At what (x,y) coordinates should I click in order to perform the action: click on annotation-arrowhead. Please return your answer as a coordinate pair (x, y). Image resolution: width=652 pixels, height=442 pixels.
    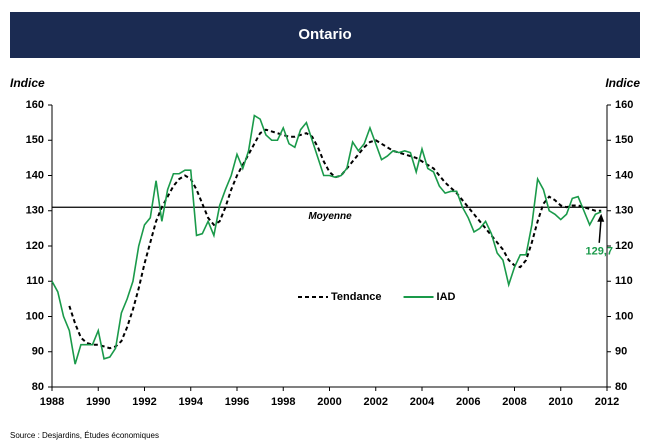
    Looking at the image, I should click on (601, 217).